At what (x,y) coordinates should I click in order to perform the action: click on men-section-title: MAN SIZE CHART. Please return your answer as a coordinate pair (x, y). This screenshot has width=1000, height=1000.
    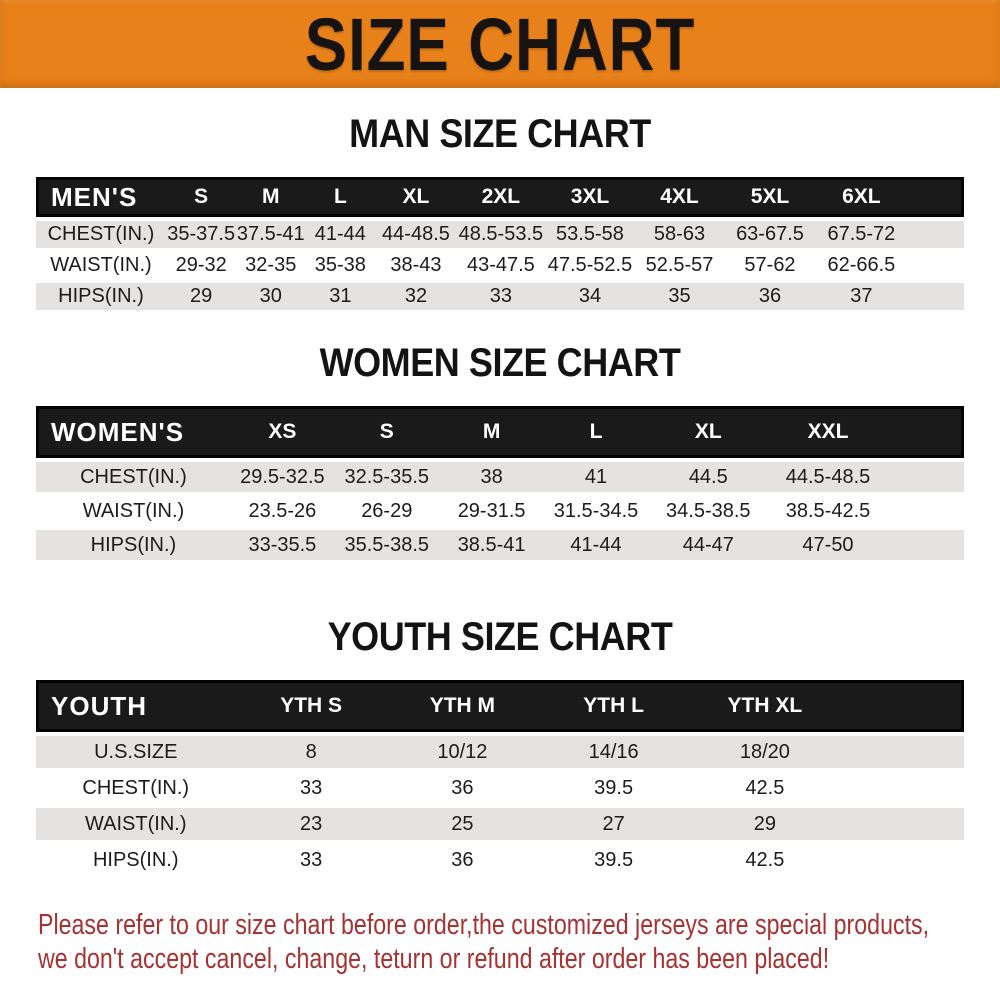
    Looking at the image, I should click on (500, 134).